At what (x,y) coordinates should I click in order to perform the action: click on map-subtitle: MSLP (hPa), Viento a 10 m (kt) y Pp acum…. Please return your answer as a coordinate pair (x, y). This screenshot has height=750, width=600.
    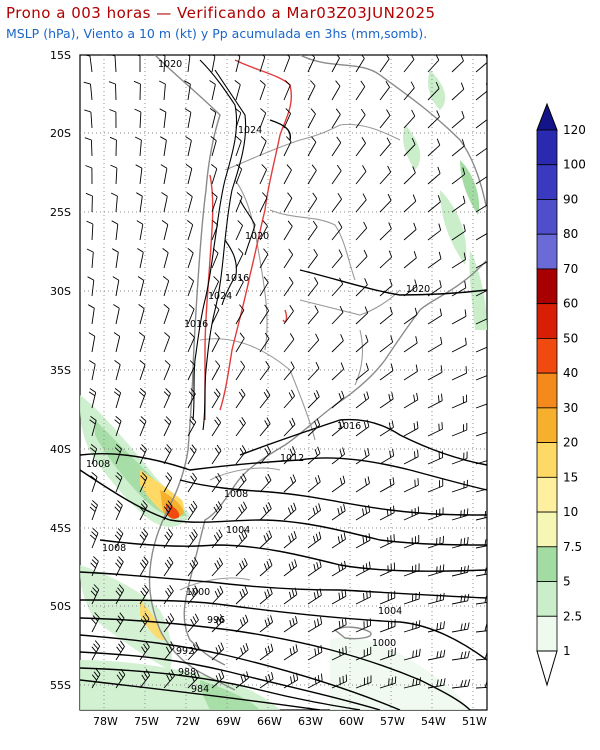
    Looking at the image, I should click on (217, 33).